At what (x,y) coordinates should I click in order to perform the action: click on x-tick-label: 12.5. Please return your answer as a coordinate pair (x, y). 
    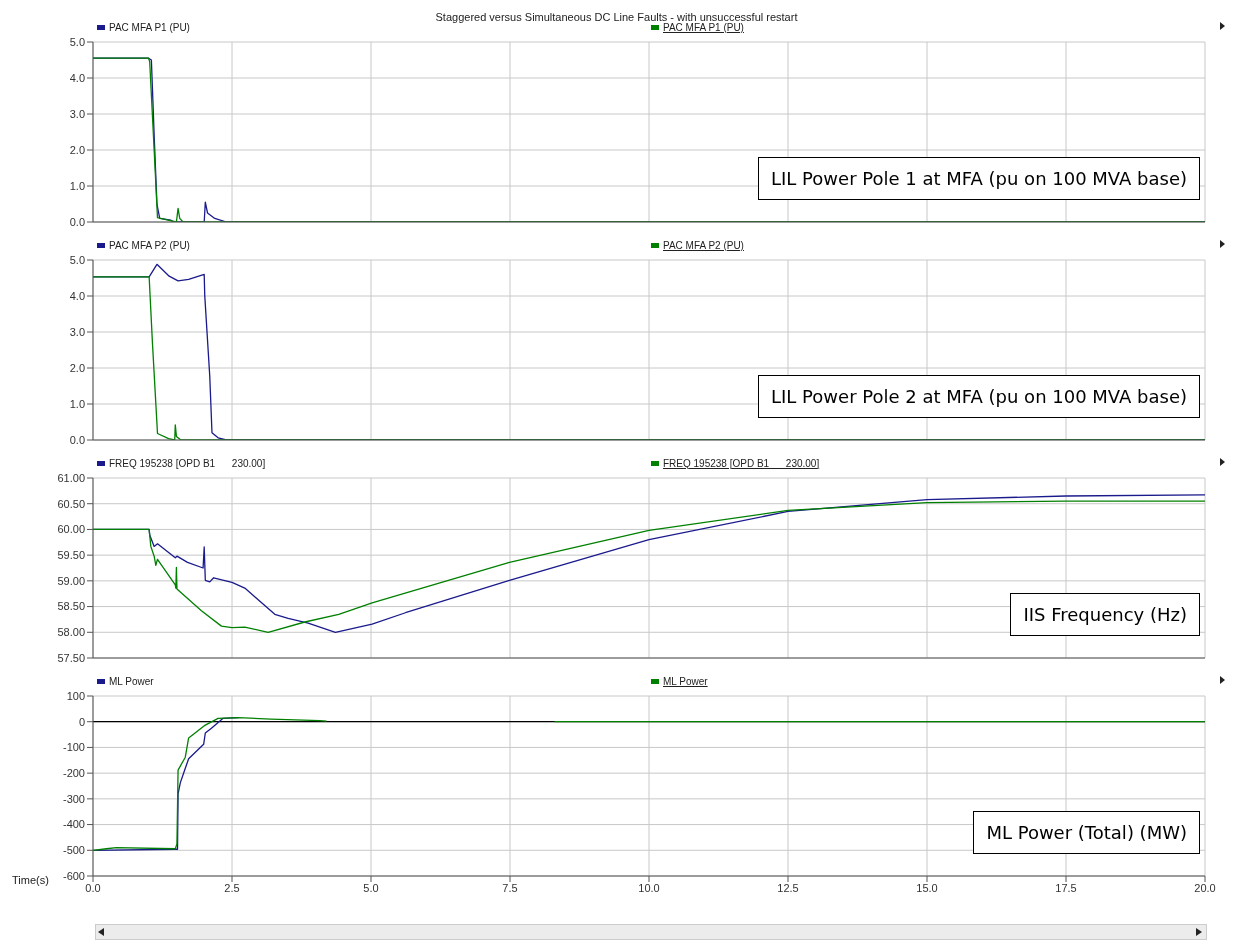
    Looking at the image, I should click on (788, 887).